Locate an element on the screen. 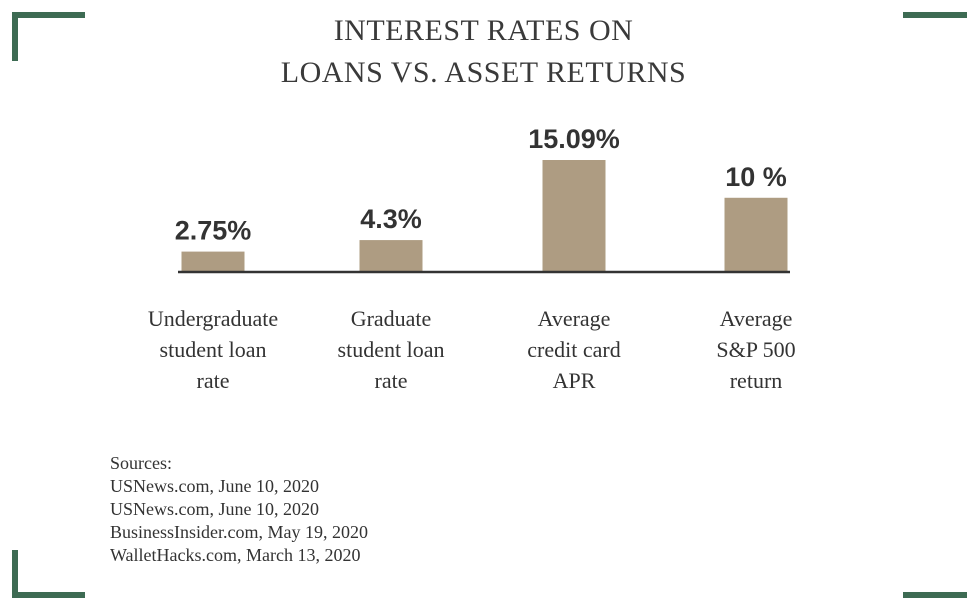 The height and width of the screenshot is (599, 967). bar-value-label: 4.3% is located at coordinates (391, 219).